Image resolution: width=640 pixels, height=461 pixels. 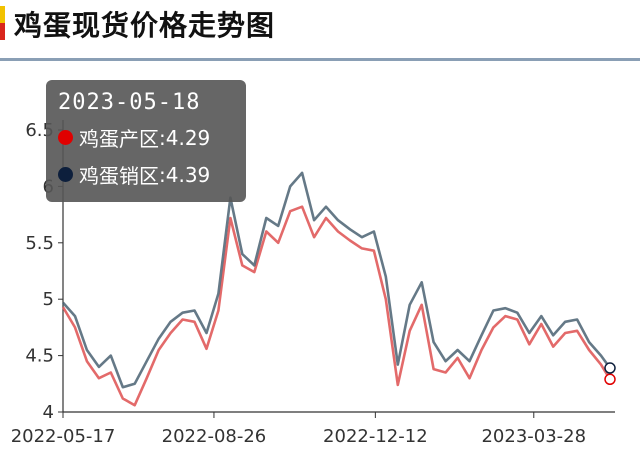 I want to click on x-tick-label: 2022-05-17, so click(x=63, y=436).